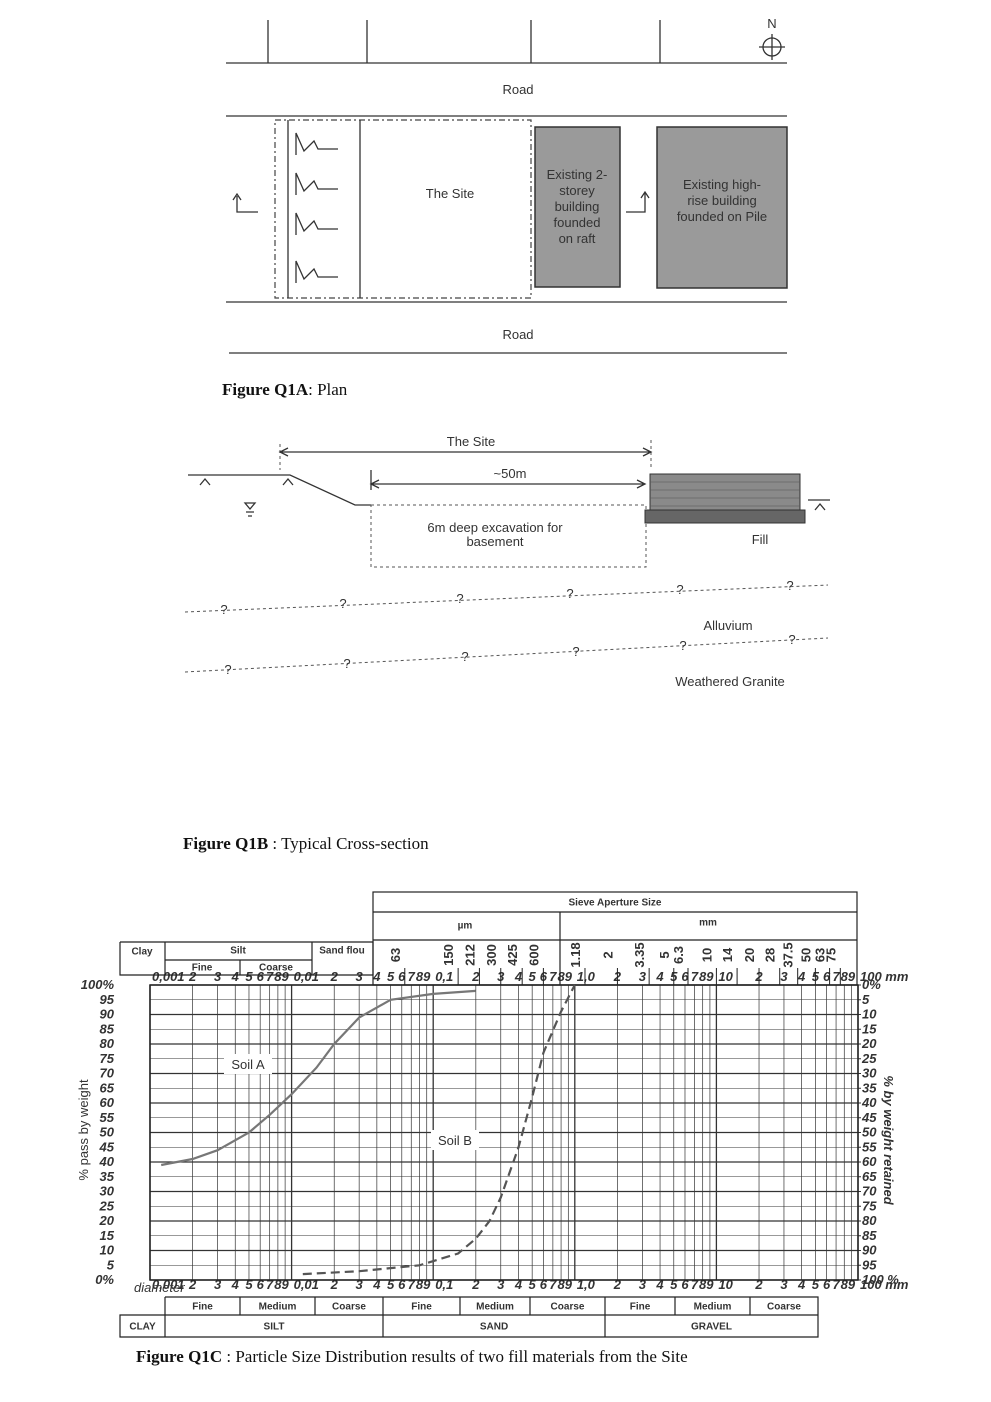 The image size is (991, 1402). I want to click on y2-tick-label: 20, so click(869, 1043).